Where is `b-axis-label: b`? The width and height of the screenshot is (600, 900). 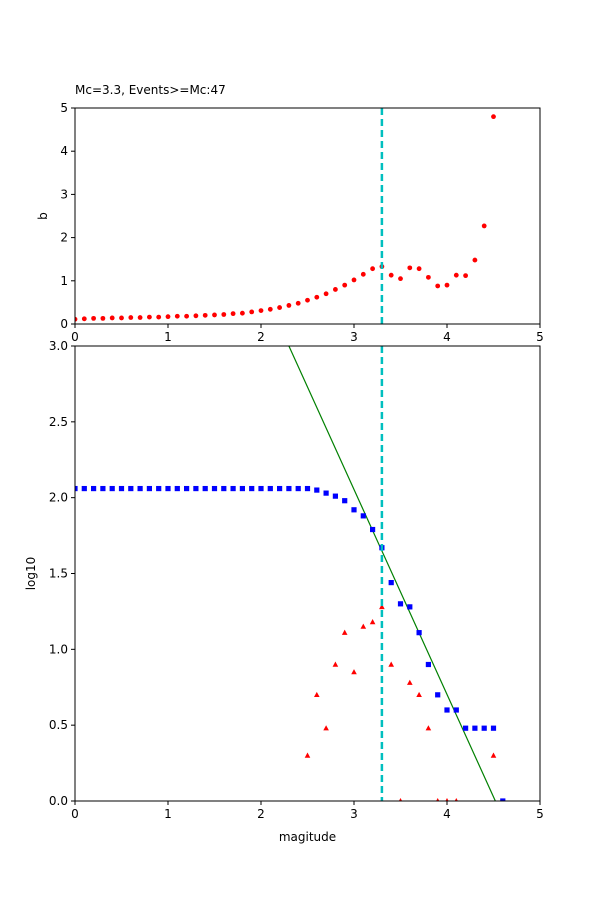
b-axis-label: b is located at coordinates (43, 216).